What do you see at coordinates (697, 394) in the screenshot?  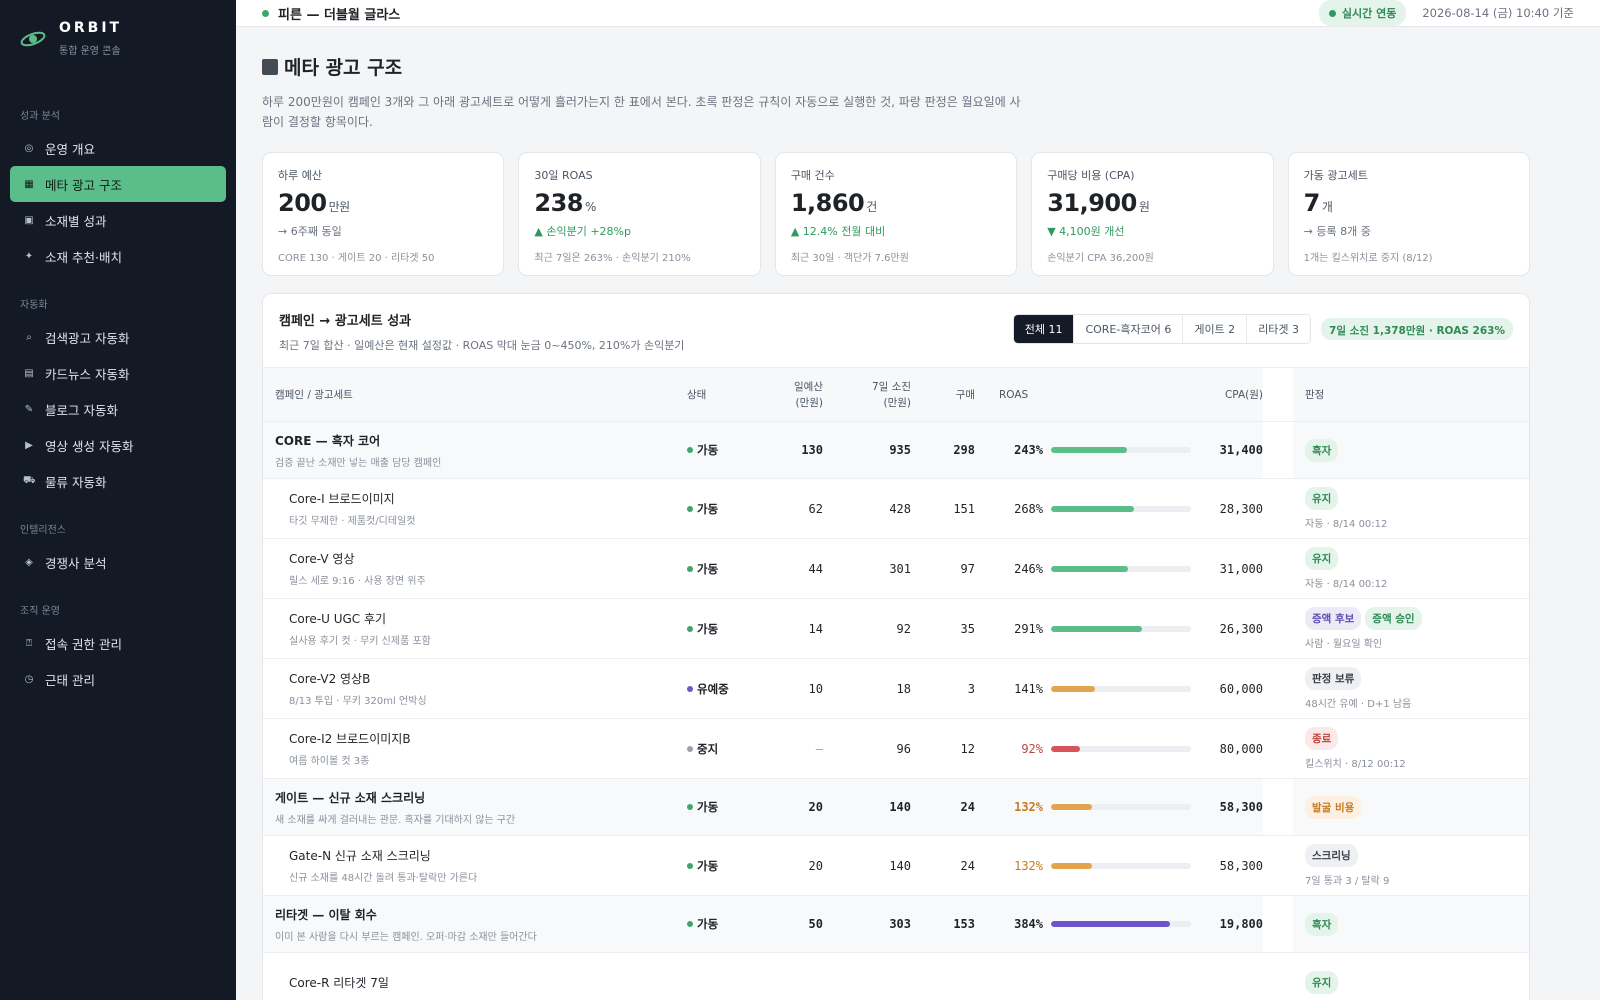 I see `col-status-header: 상태` at bounding box center [697, 394].